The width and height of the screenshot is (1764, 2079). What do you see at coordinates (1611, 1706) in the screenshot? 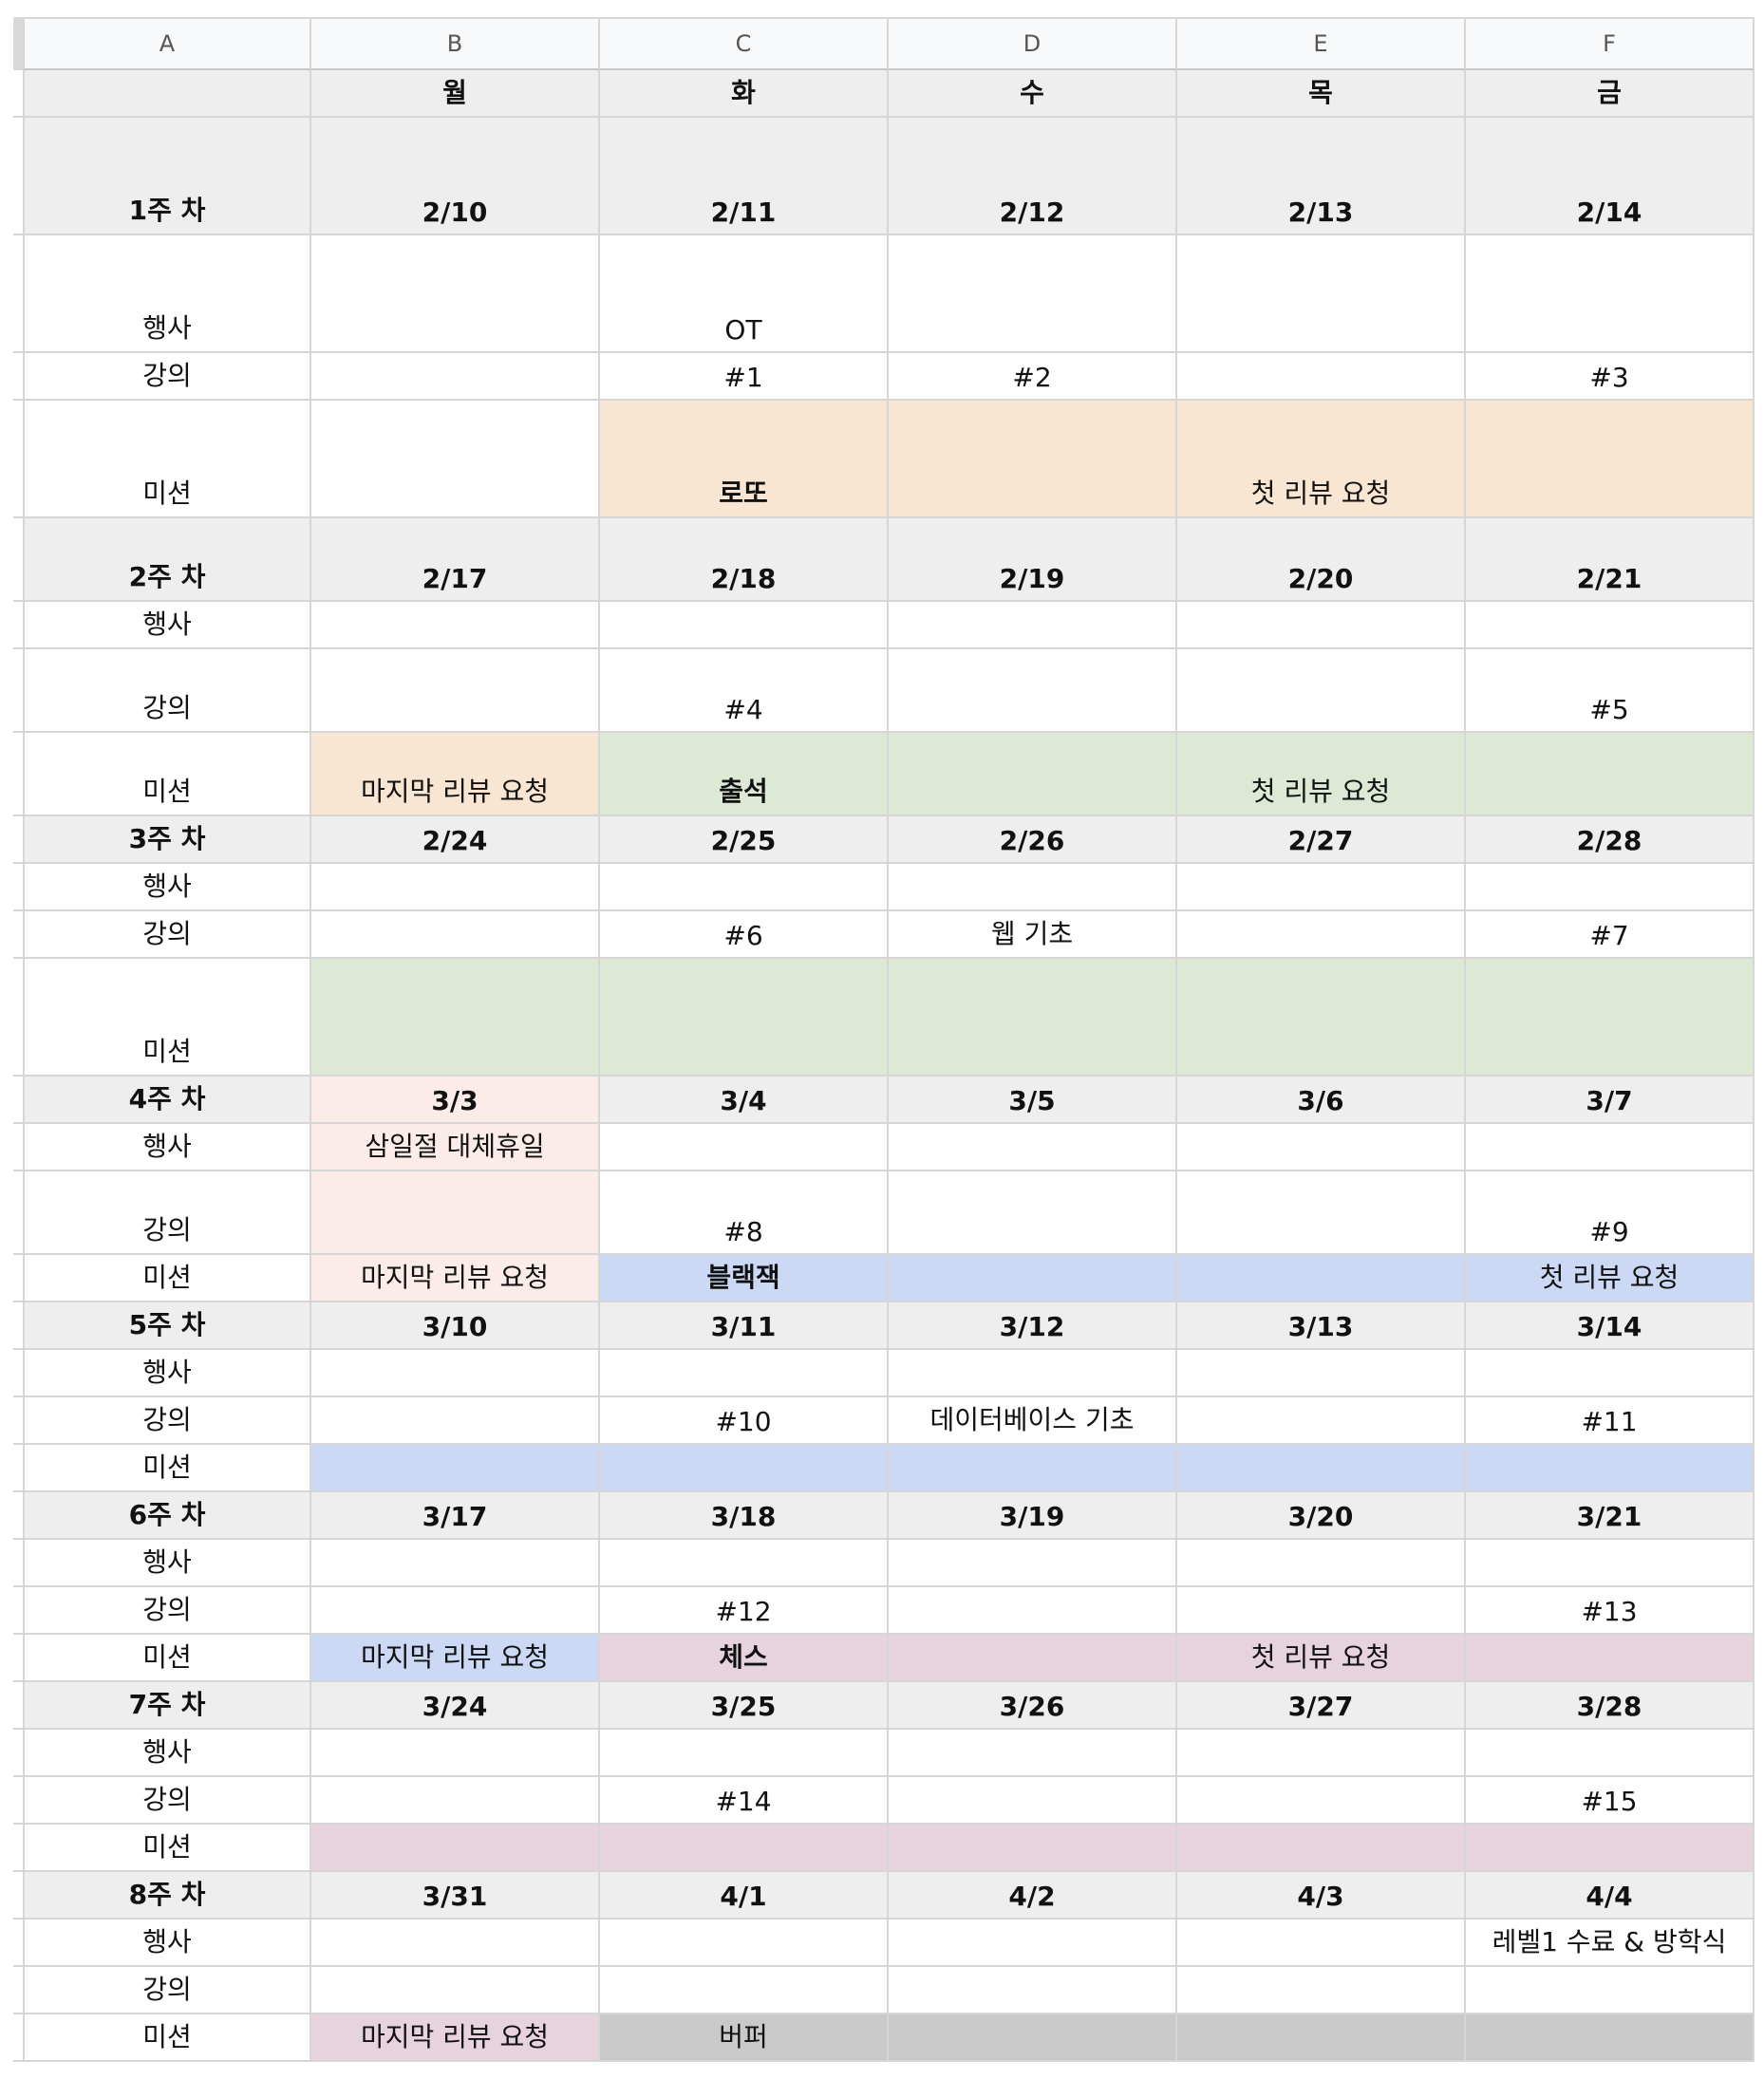
I see `cell-f-row-26: 3/28` at bounding box center [1611, 1706].